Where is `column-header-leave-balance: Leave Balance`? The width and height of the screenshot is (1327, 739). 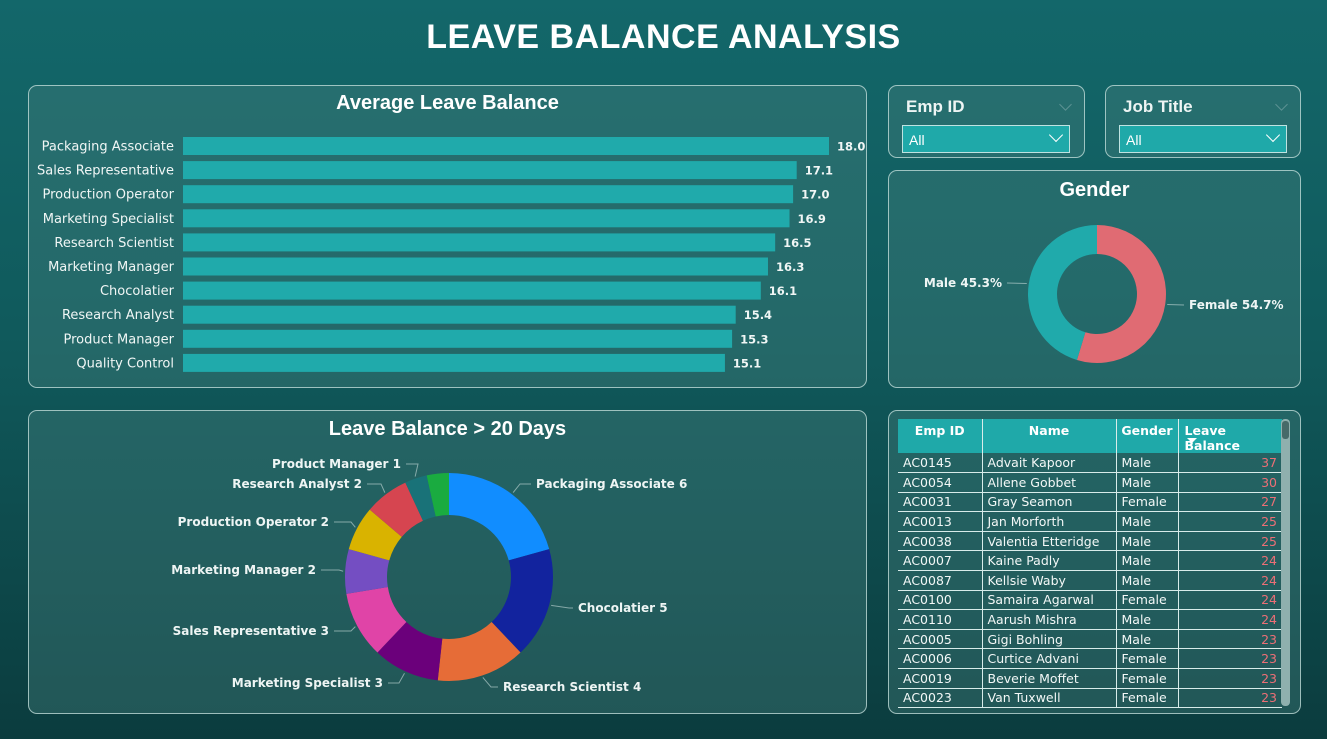
column-header-leave-balance: Leave Balance is located at coordinates (1229, 436).